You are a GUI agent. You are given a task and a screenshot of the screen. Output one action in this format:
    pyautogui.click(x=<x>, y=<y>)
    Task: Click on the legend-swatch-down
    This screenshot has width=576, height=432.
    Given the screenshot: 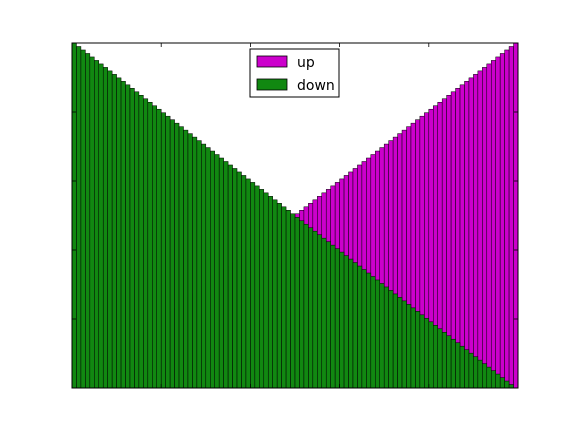 What is the action you would take?
    pyautogui.click(x=272, y=84)
    